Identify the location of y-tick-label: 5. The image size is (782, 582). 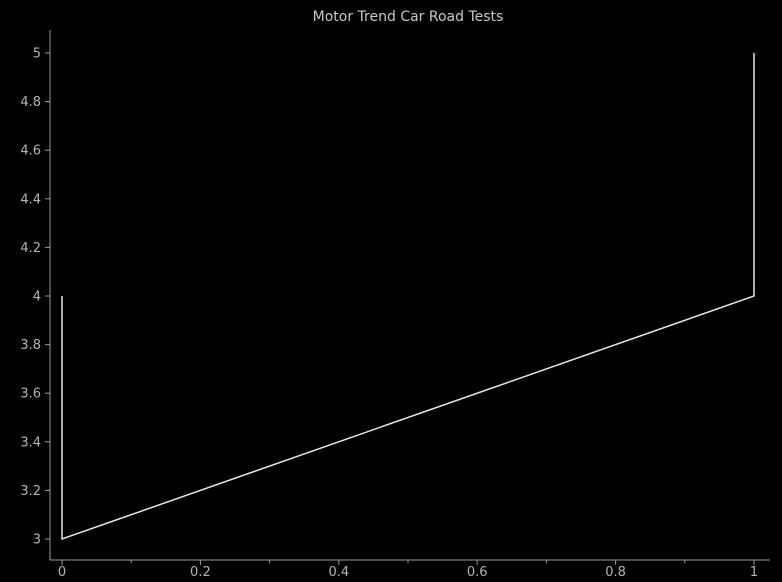
(37, 54).